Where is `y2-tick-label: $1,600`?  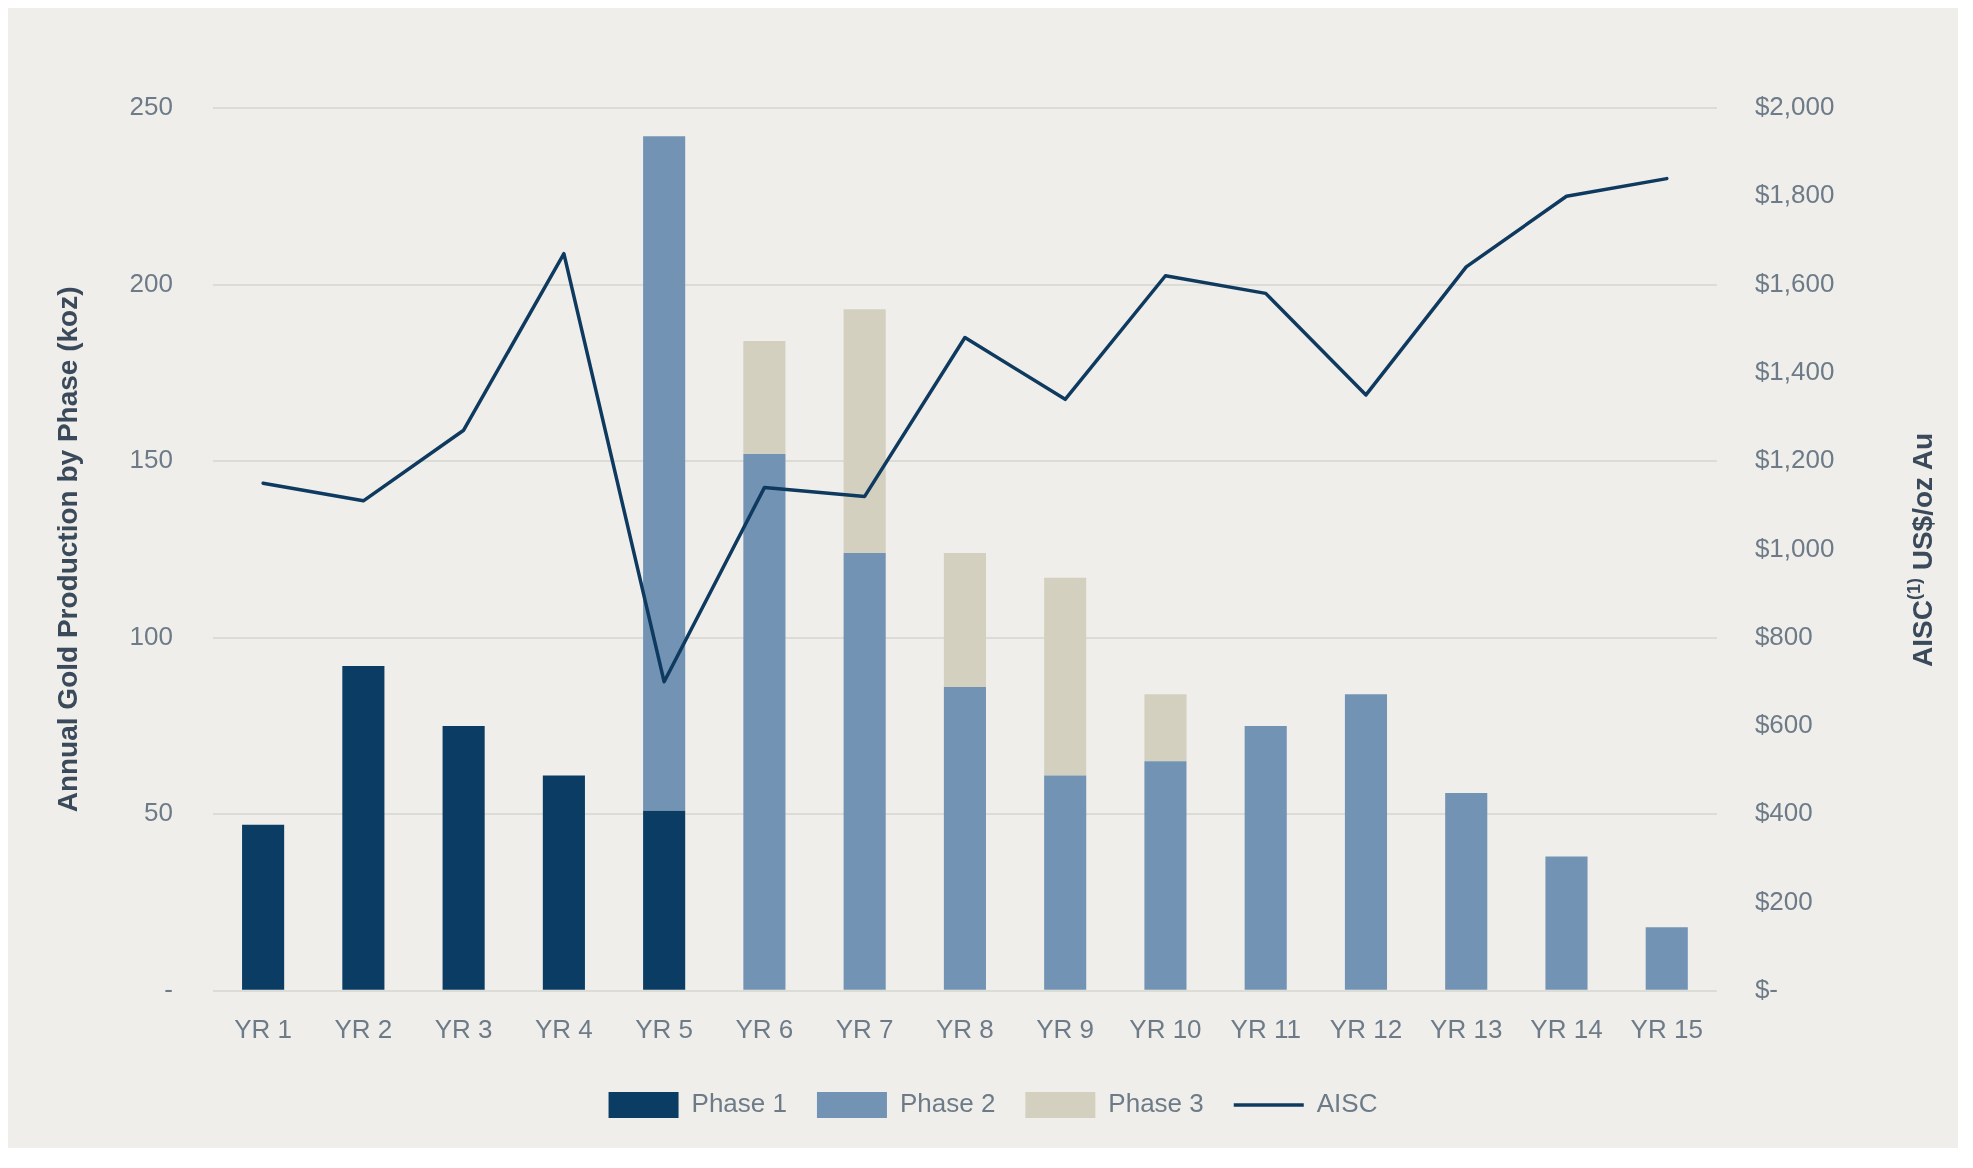
y2-tick-label: $1,600 is located at coordinates (1794, 282).